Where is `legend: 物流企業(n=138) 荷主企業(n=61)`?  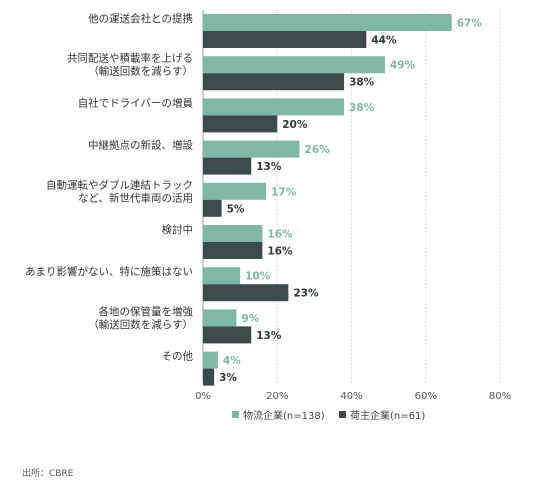
legend: 物流企業(n=138) 荷主企業(n=61) is located at coordinates (328, 415).